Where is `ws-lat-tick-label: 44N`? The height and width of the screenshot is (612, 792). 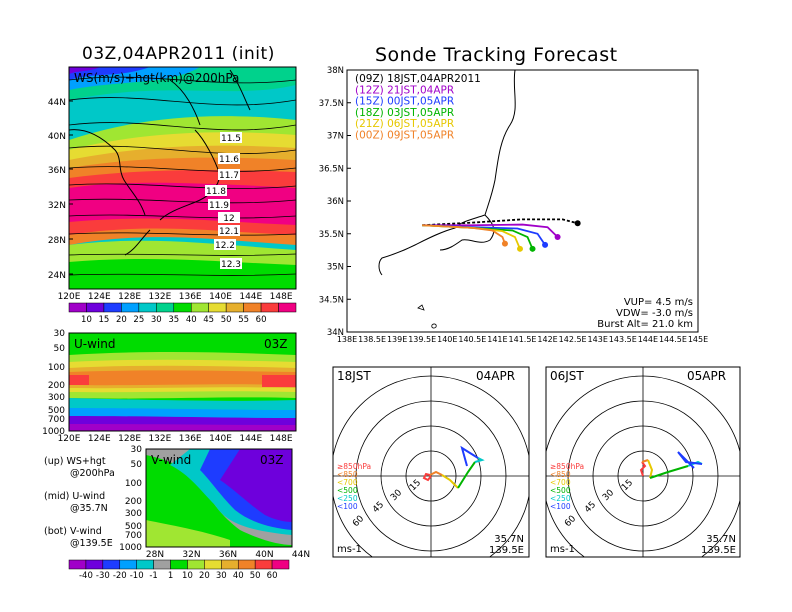 ws-lat-tick-label: 44N is located at coordinates (57, 103).